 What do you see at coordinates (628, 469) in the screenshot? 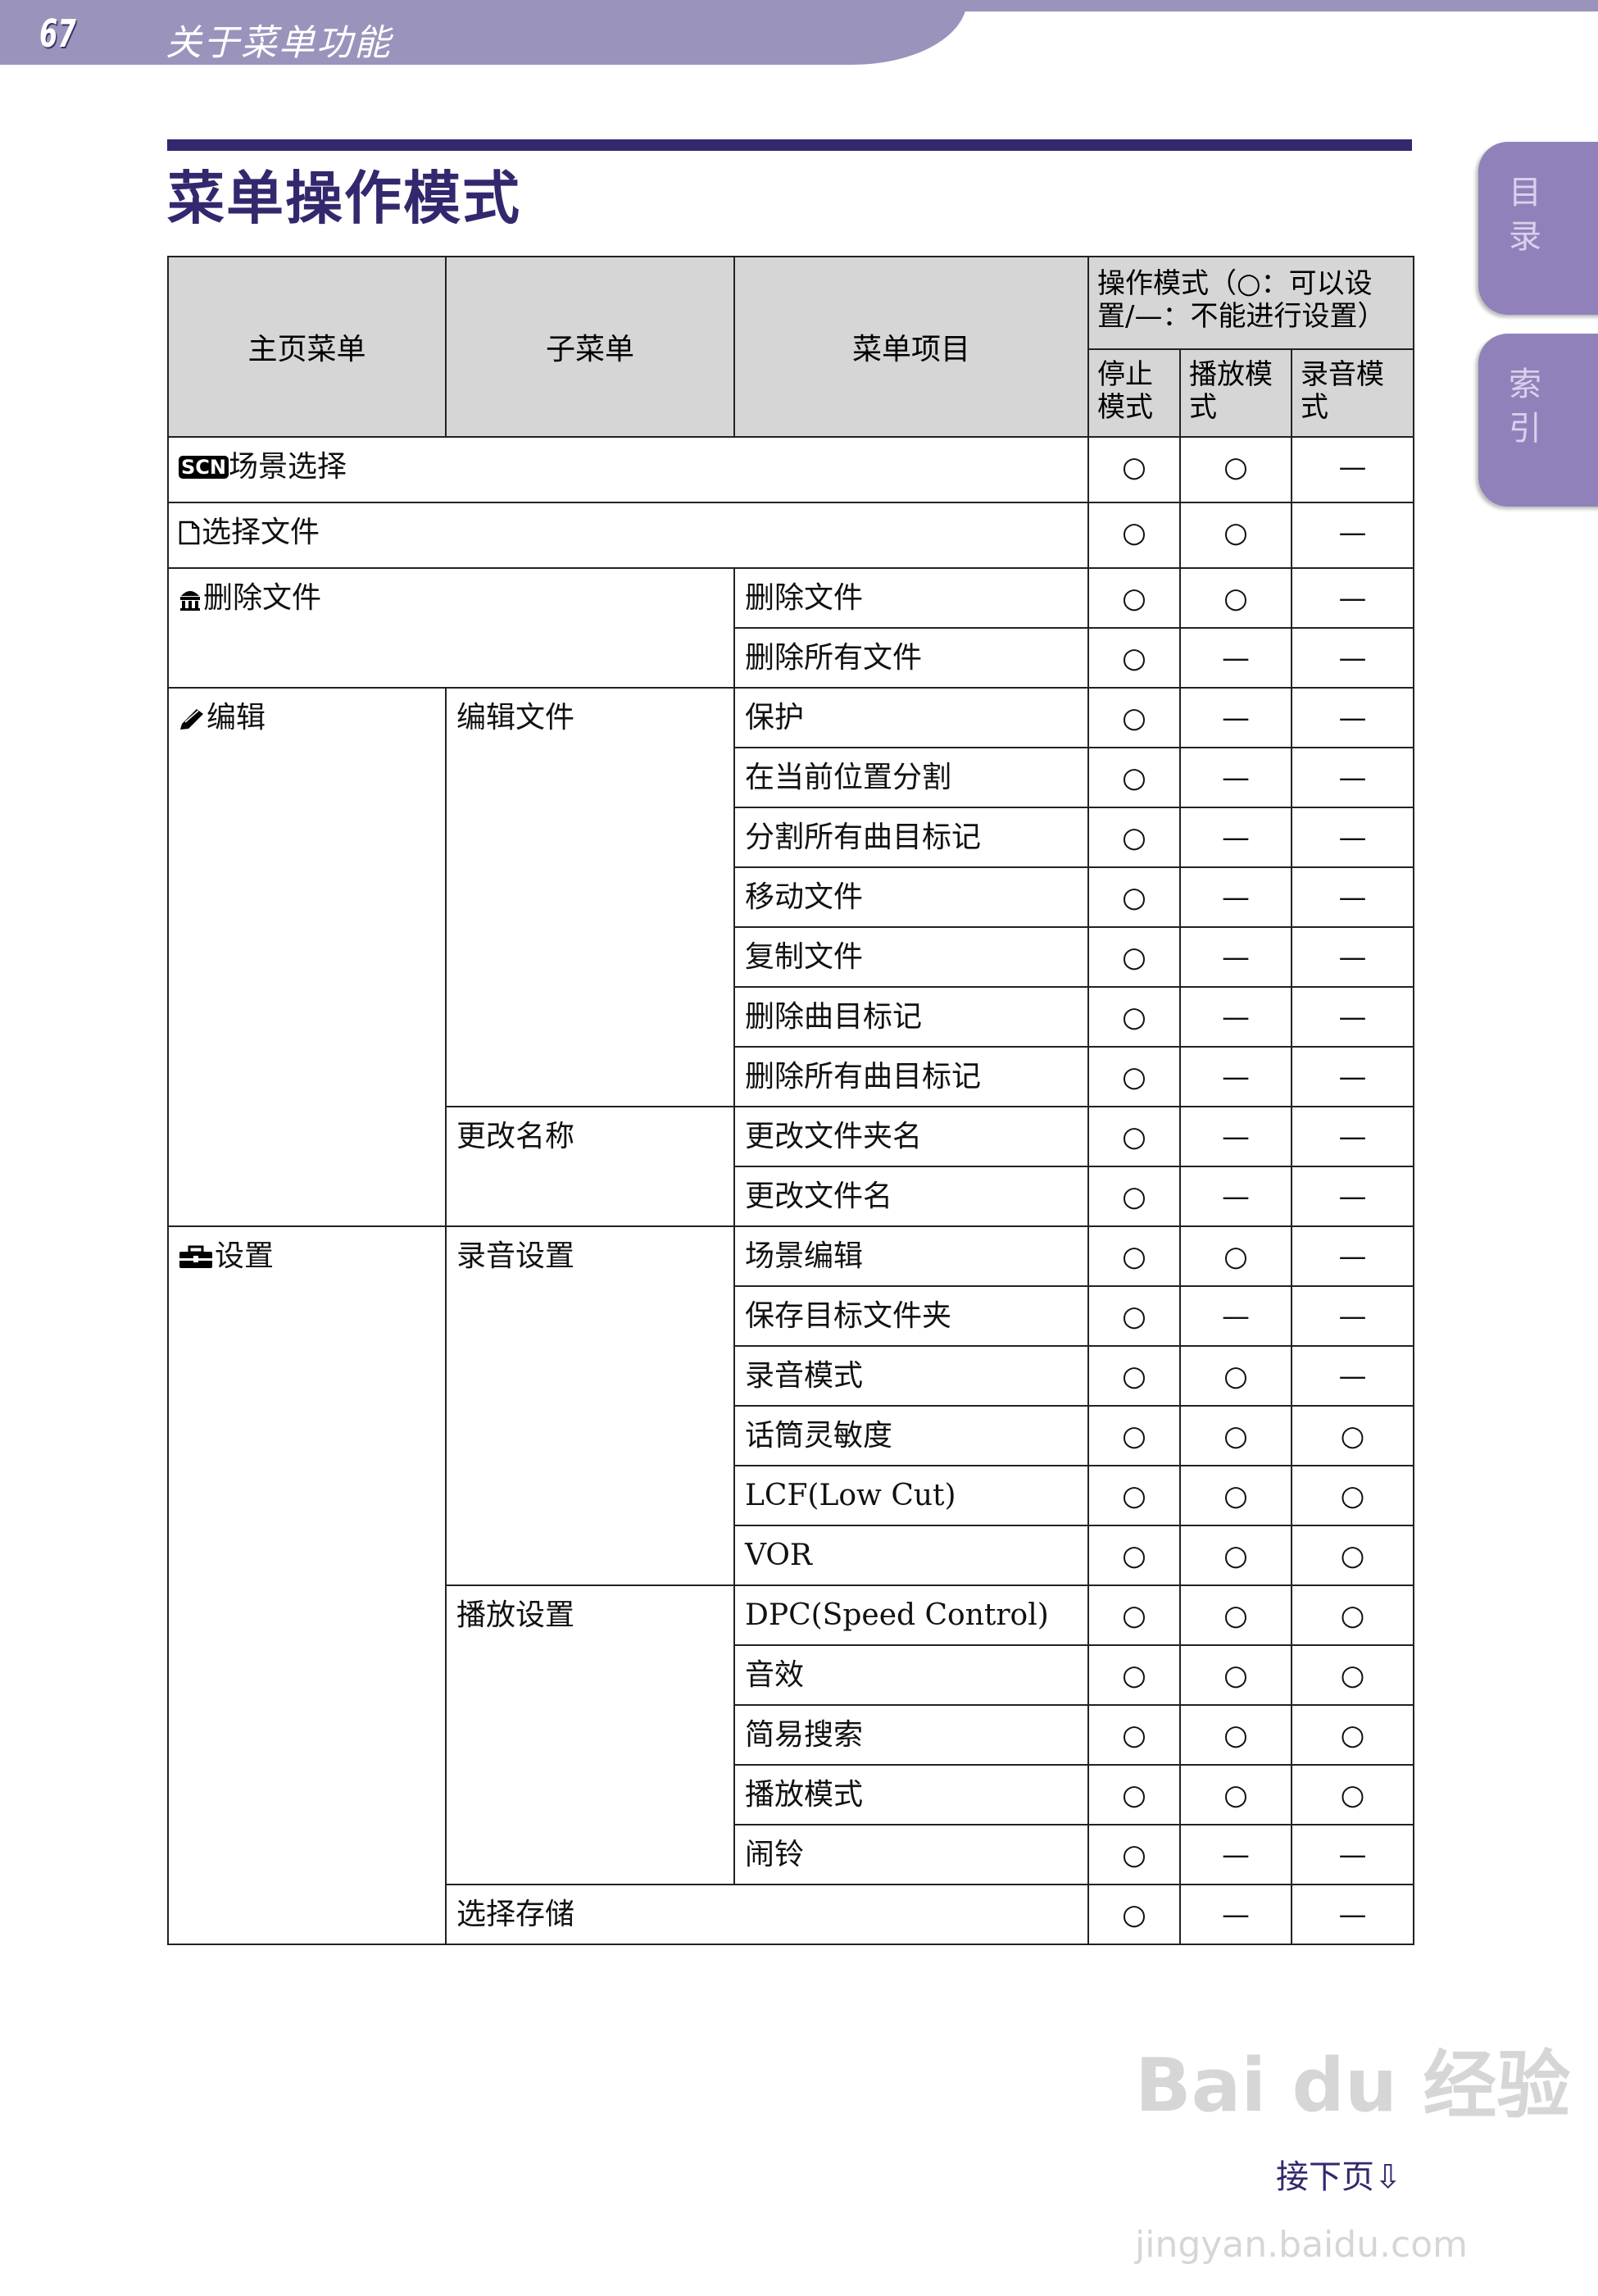
I see `main-menu-cell: SCN场景选择` at bounding box center [628, 469].